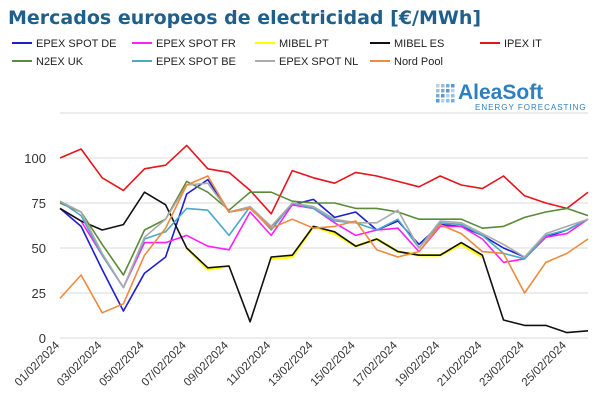  I want to click on y-tick-label: 25, so click(39, 293).